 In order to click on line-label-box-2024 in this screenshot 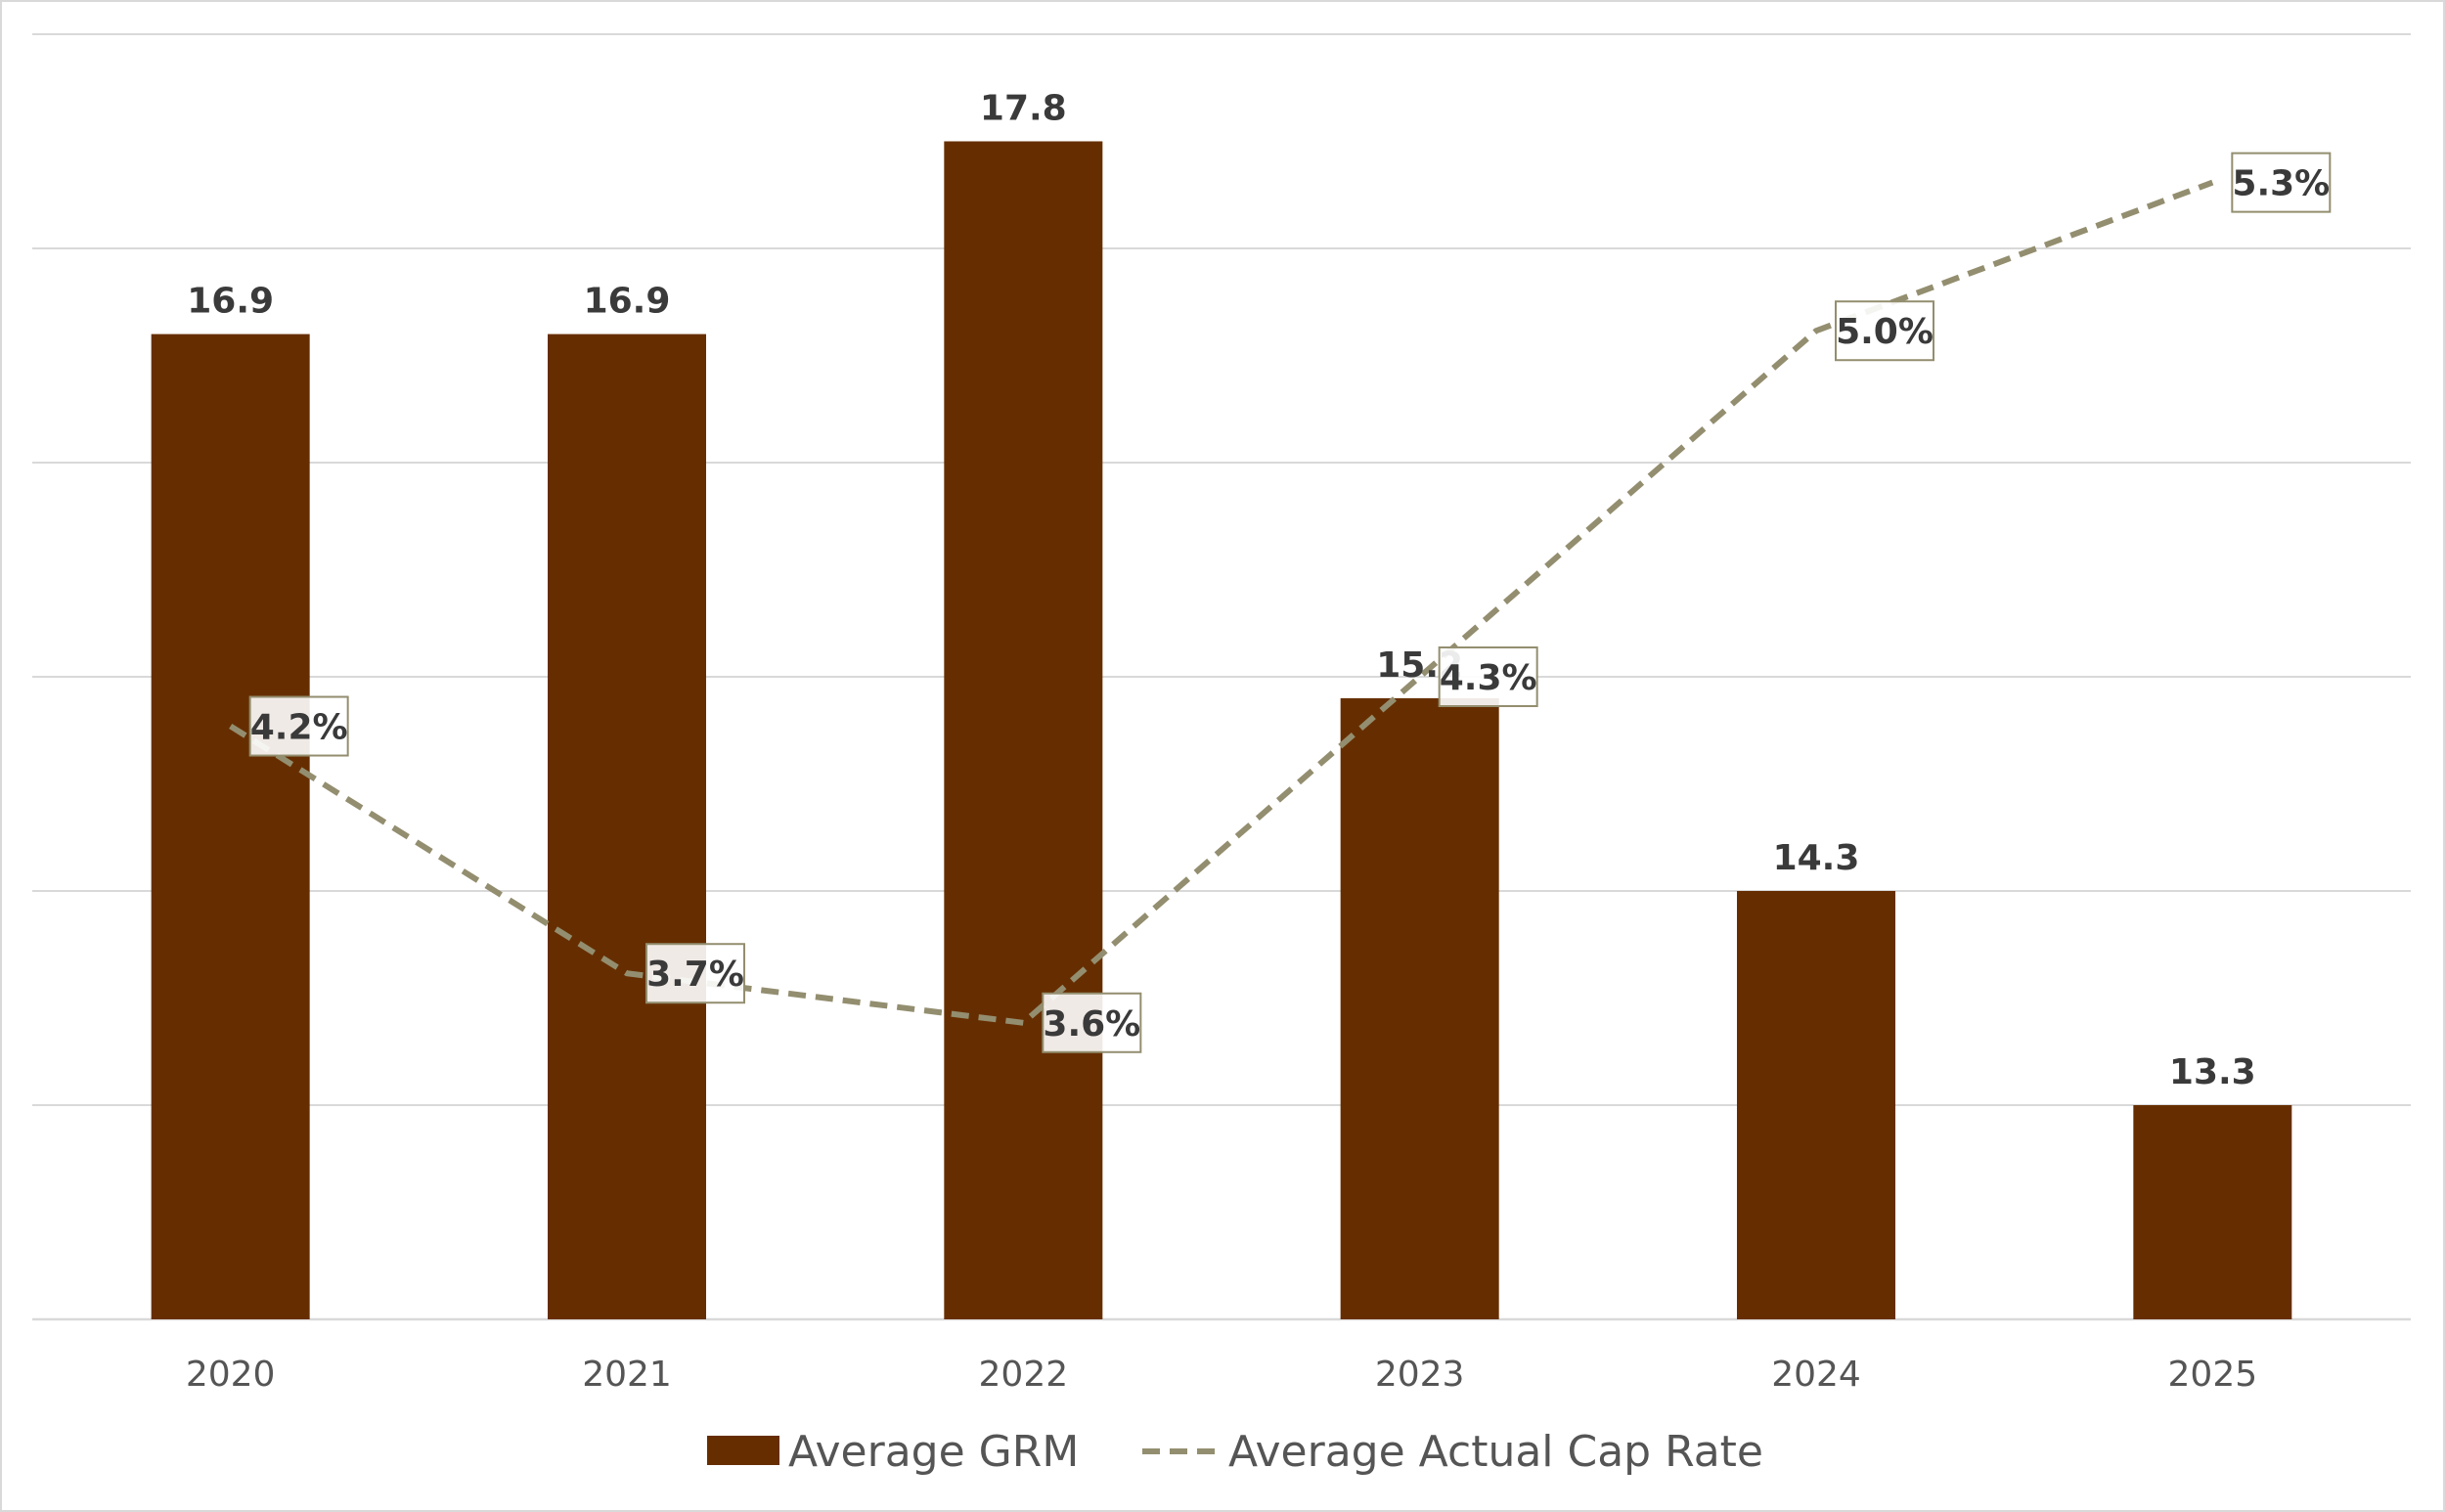, I will do `click(1884, 331)`.